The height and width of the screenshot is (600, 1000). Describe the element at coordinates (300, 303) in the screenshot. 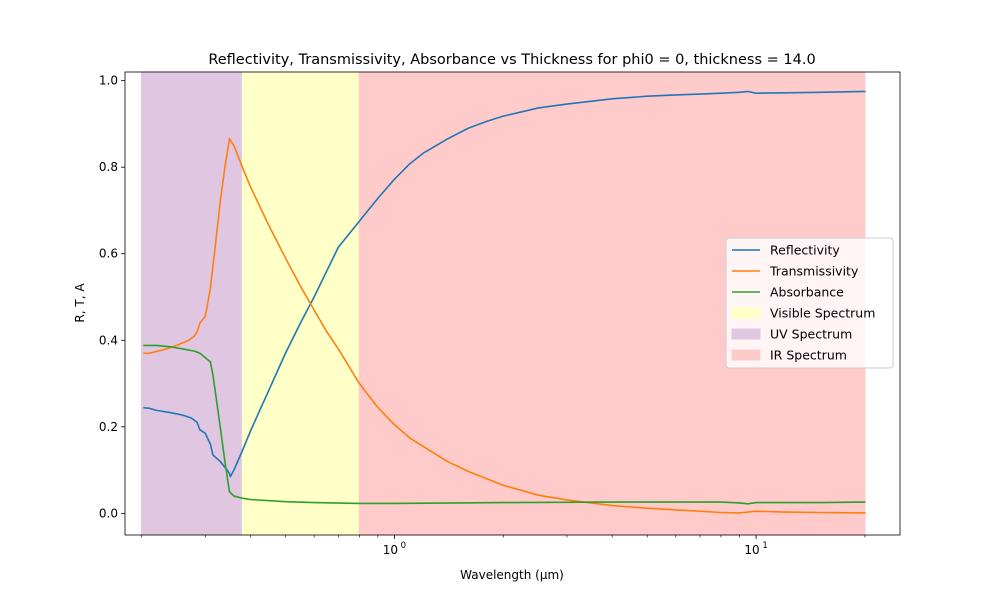

I see `span-visible-spectrum` at that location.